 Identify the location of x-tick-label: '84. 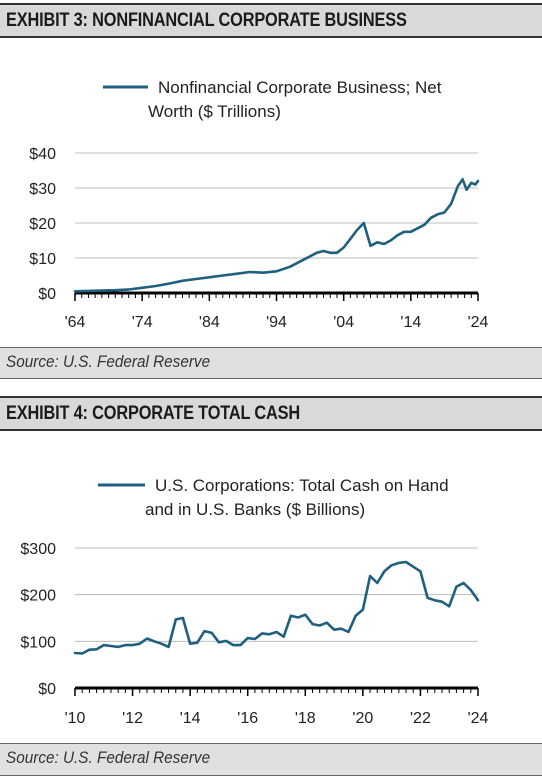
(209, 322).